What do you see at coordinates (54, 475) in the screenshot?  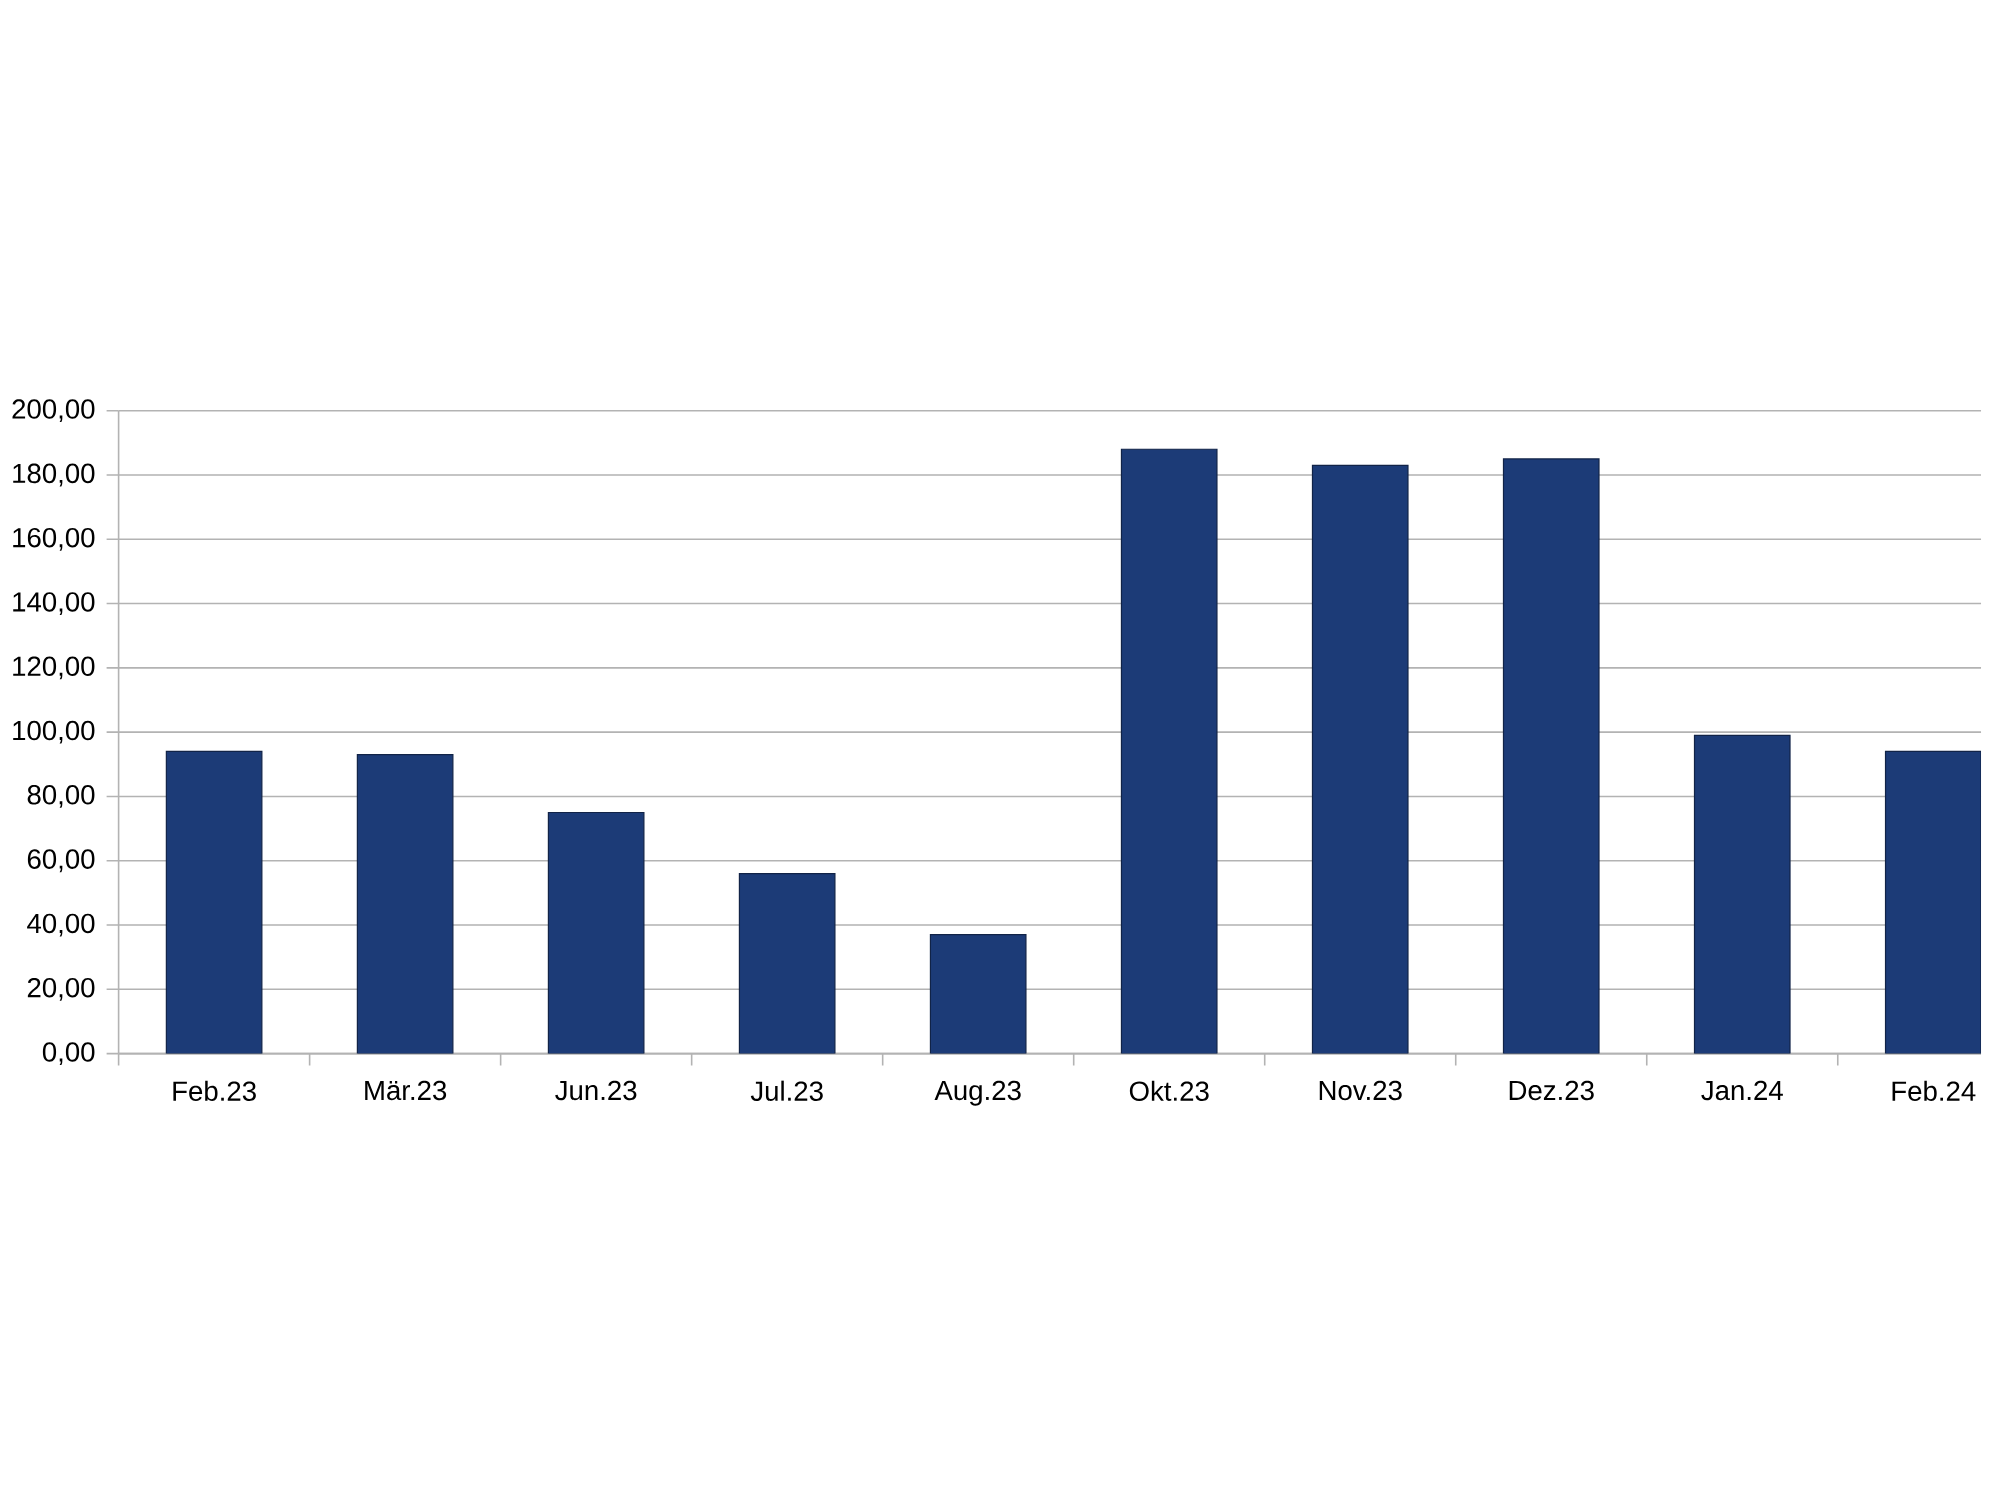 I see `y-tick-label: 180,00` at bounding box center [54, 475].